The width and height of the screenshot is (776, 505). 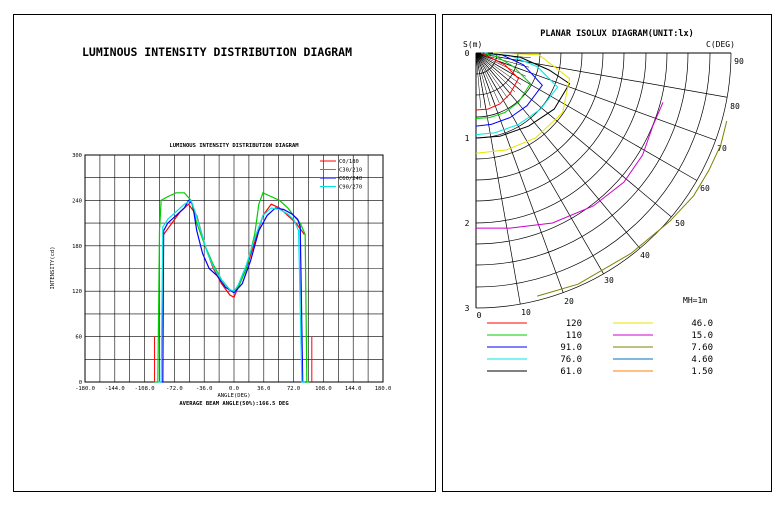 I want to click on angle-label: 60, so click(x=705, y=188).